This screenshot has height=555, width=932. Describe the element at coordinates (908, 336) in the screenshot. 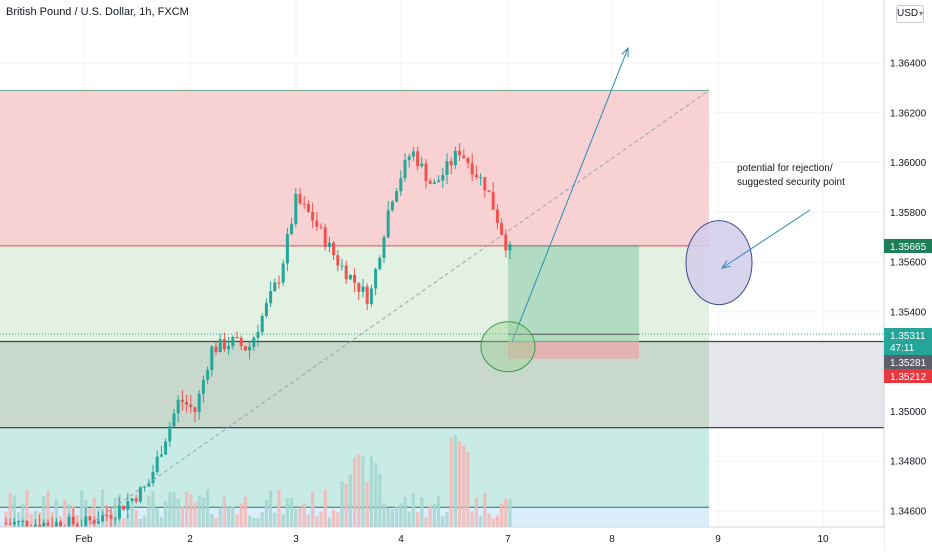

I see `last-price-label: 1.35311` at that location.